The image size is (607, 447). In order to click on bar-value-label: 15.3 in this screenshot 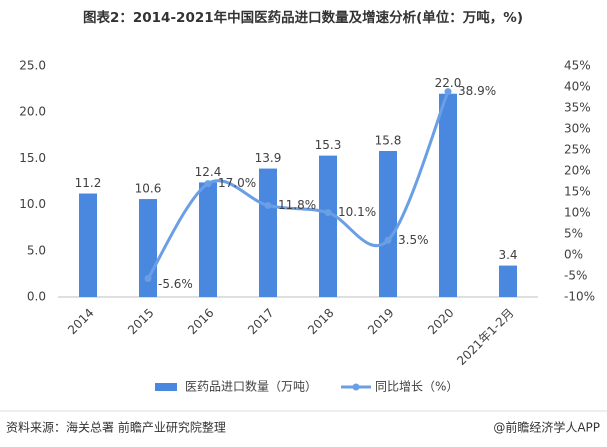, I will do `click(328, 145)`.